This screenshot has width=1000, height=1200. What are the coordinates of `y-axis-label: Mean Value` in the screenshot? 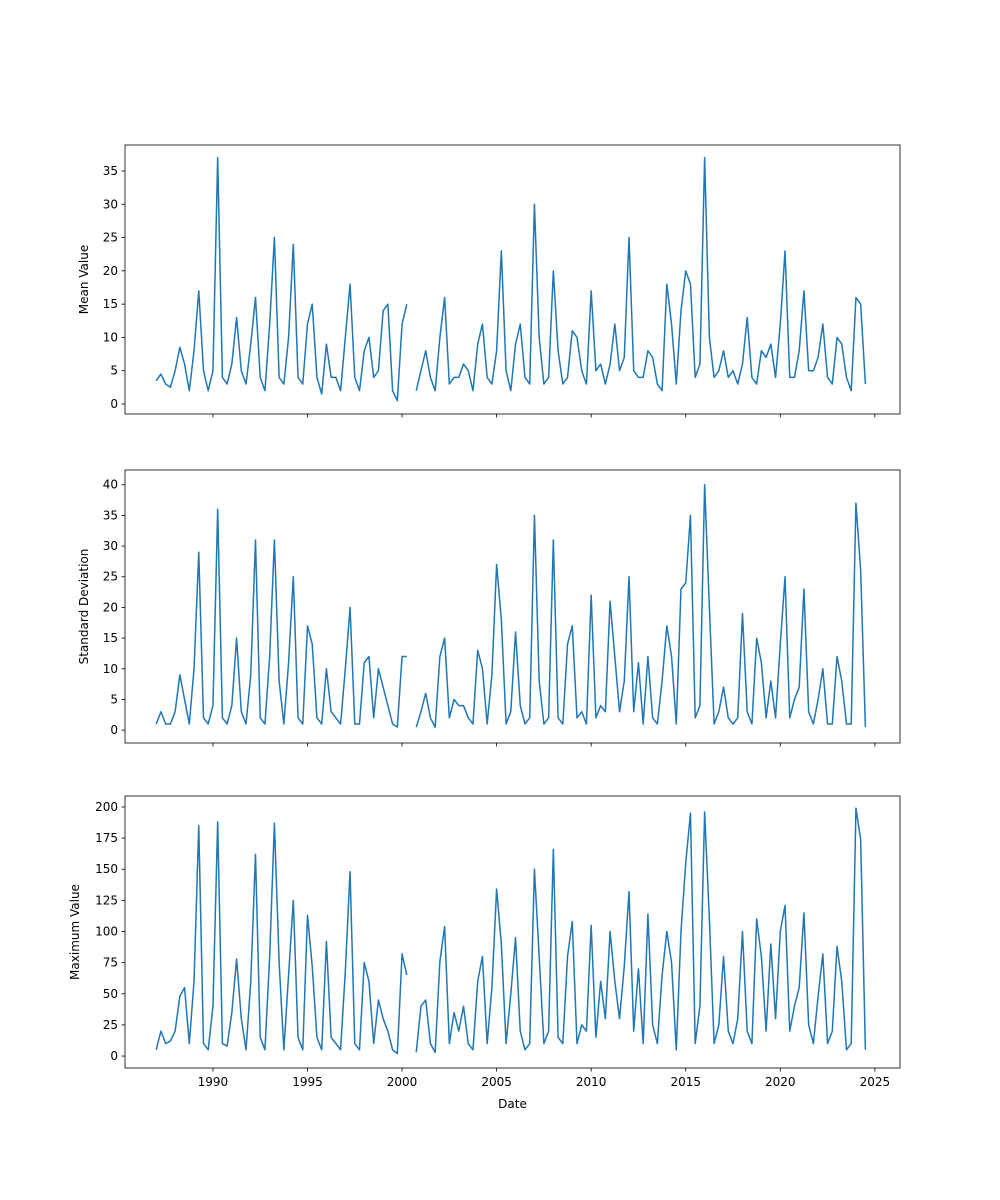 It's located at (84, 279).